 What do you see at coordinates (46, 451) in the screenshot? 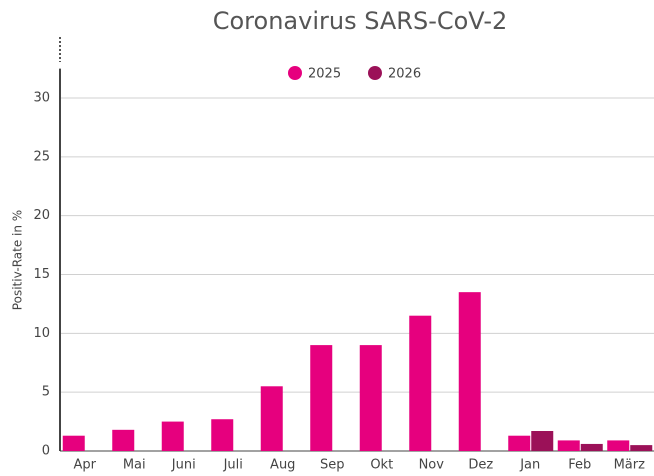
I see `y-tick-label: 0` at bounding box center [46, 451].